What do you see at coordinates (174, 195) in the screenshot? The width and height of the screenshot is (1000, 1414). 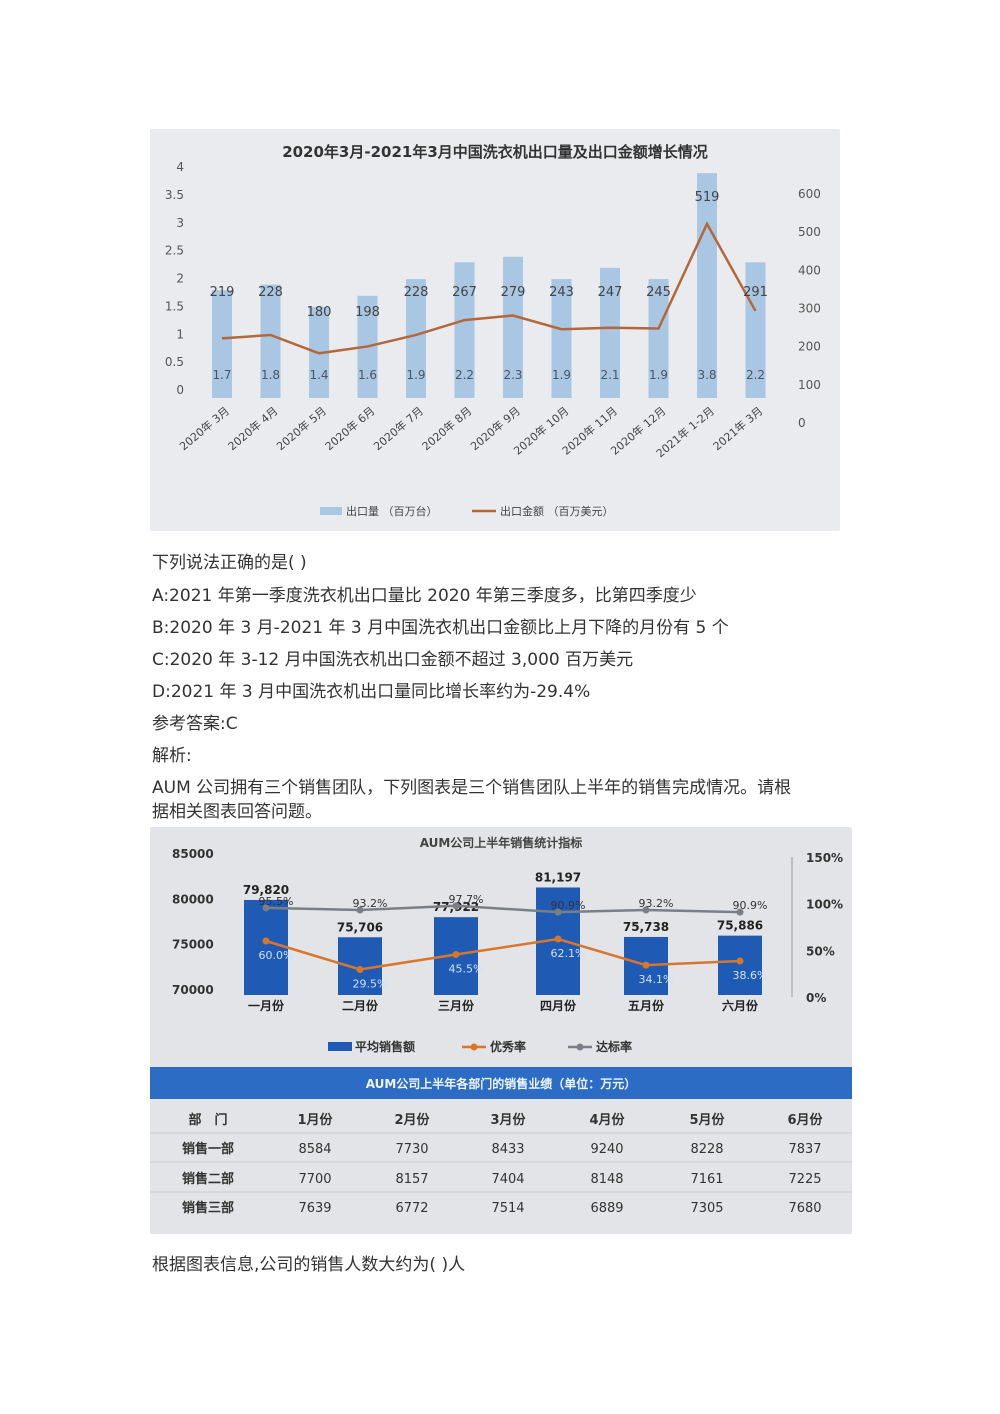 I see `left-tick-label: 3.5` at bounding box center [174, 195].